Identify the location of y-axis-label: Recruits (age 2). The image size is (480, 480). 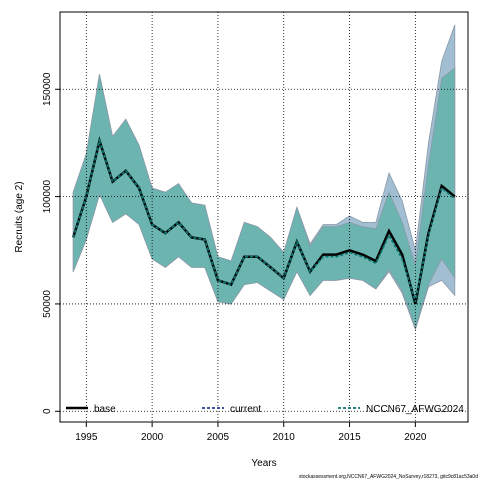
(19, 216).